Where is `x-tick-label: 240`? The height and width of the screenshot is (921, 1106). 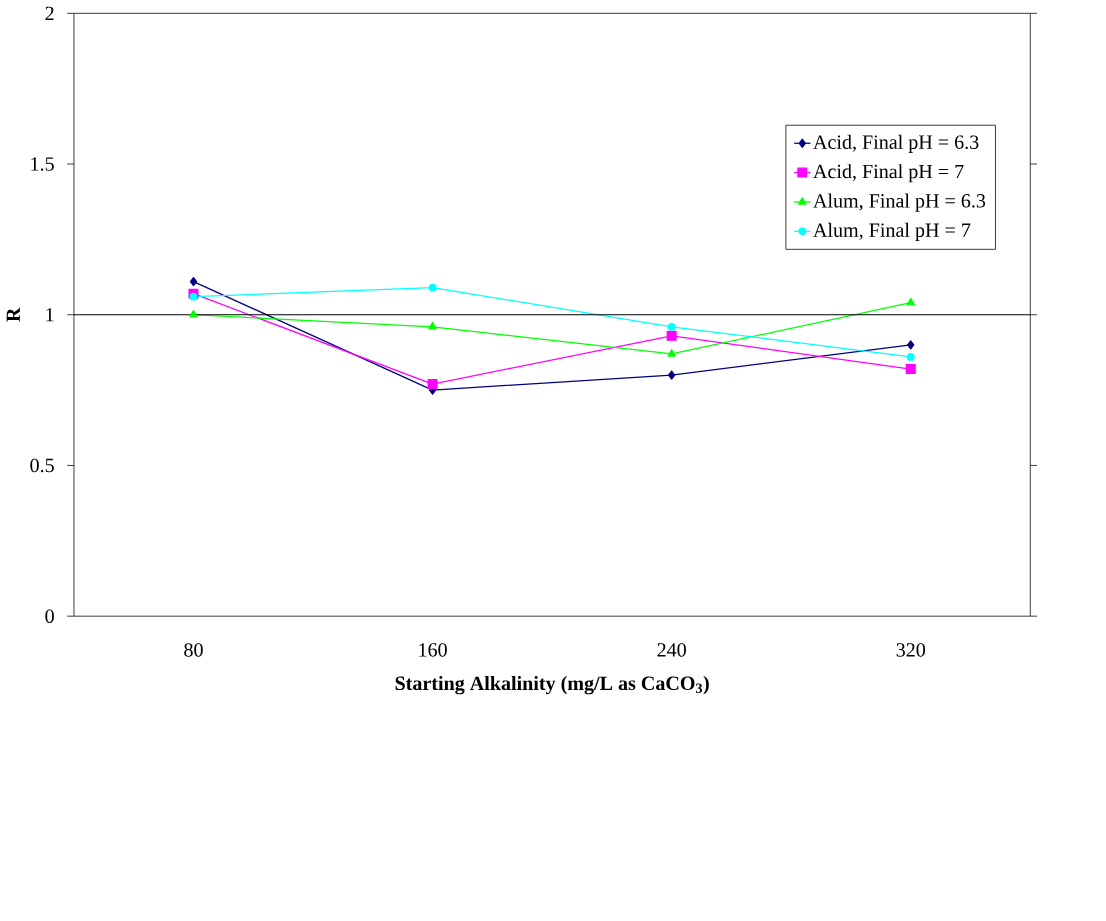
x-tick-label: 240 is located at coordinates (671, 650).